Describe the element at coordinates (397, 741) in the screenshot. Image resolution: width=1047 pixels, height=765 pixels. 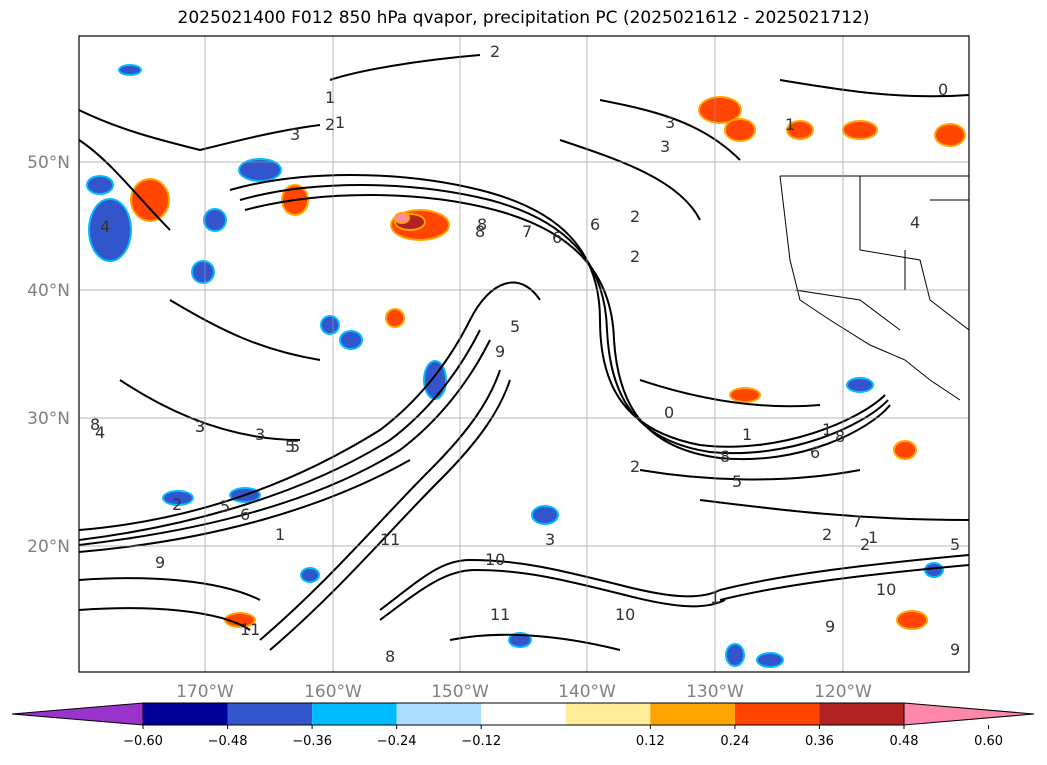
I see `colorbar-tick-label: −0.24` at that location.